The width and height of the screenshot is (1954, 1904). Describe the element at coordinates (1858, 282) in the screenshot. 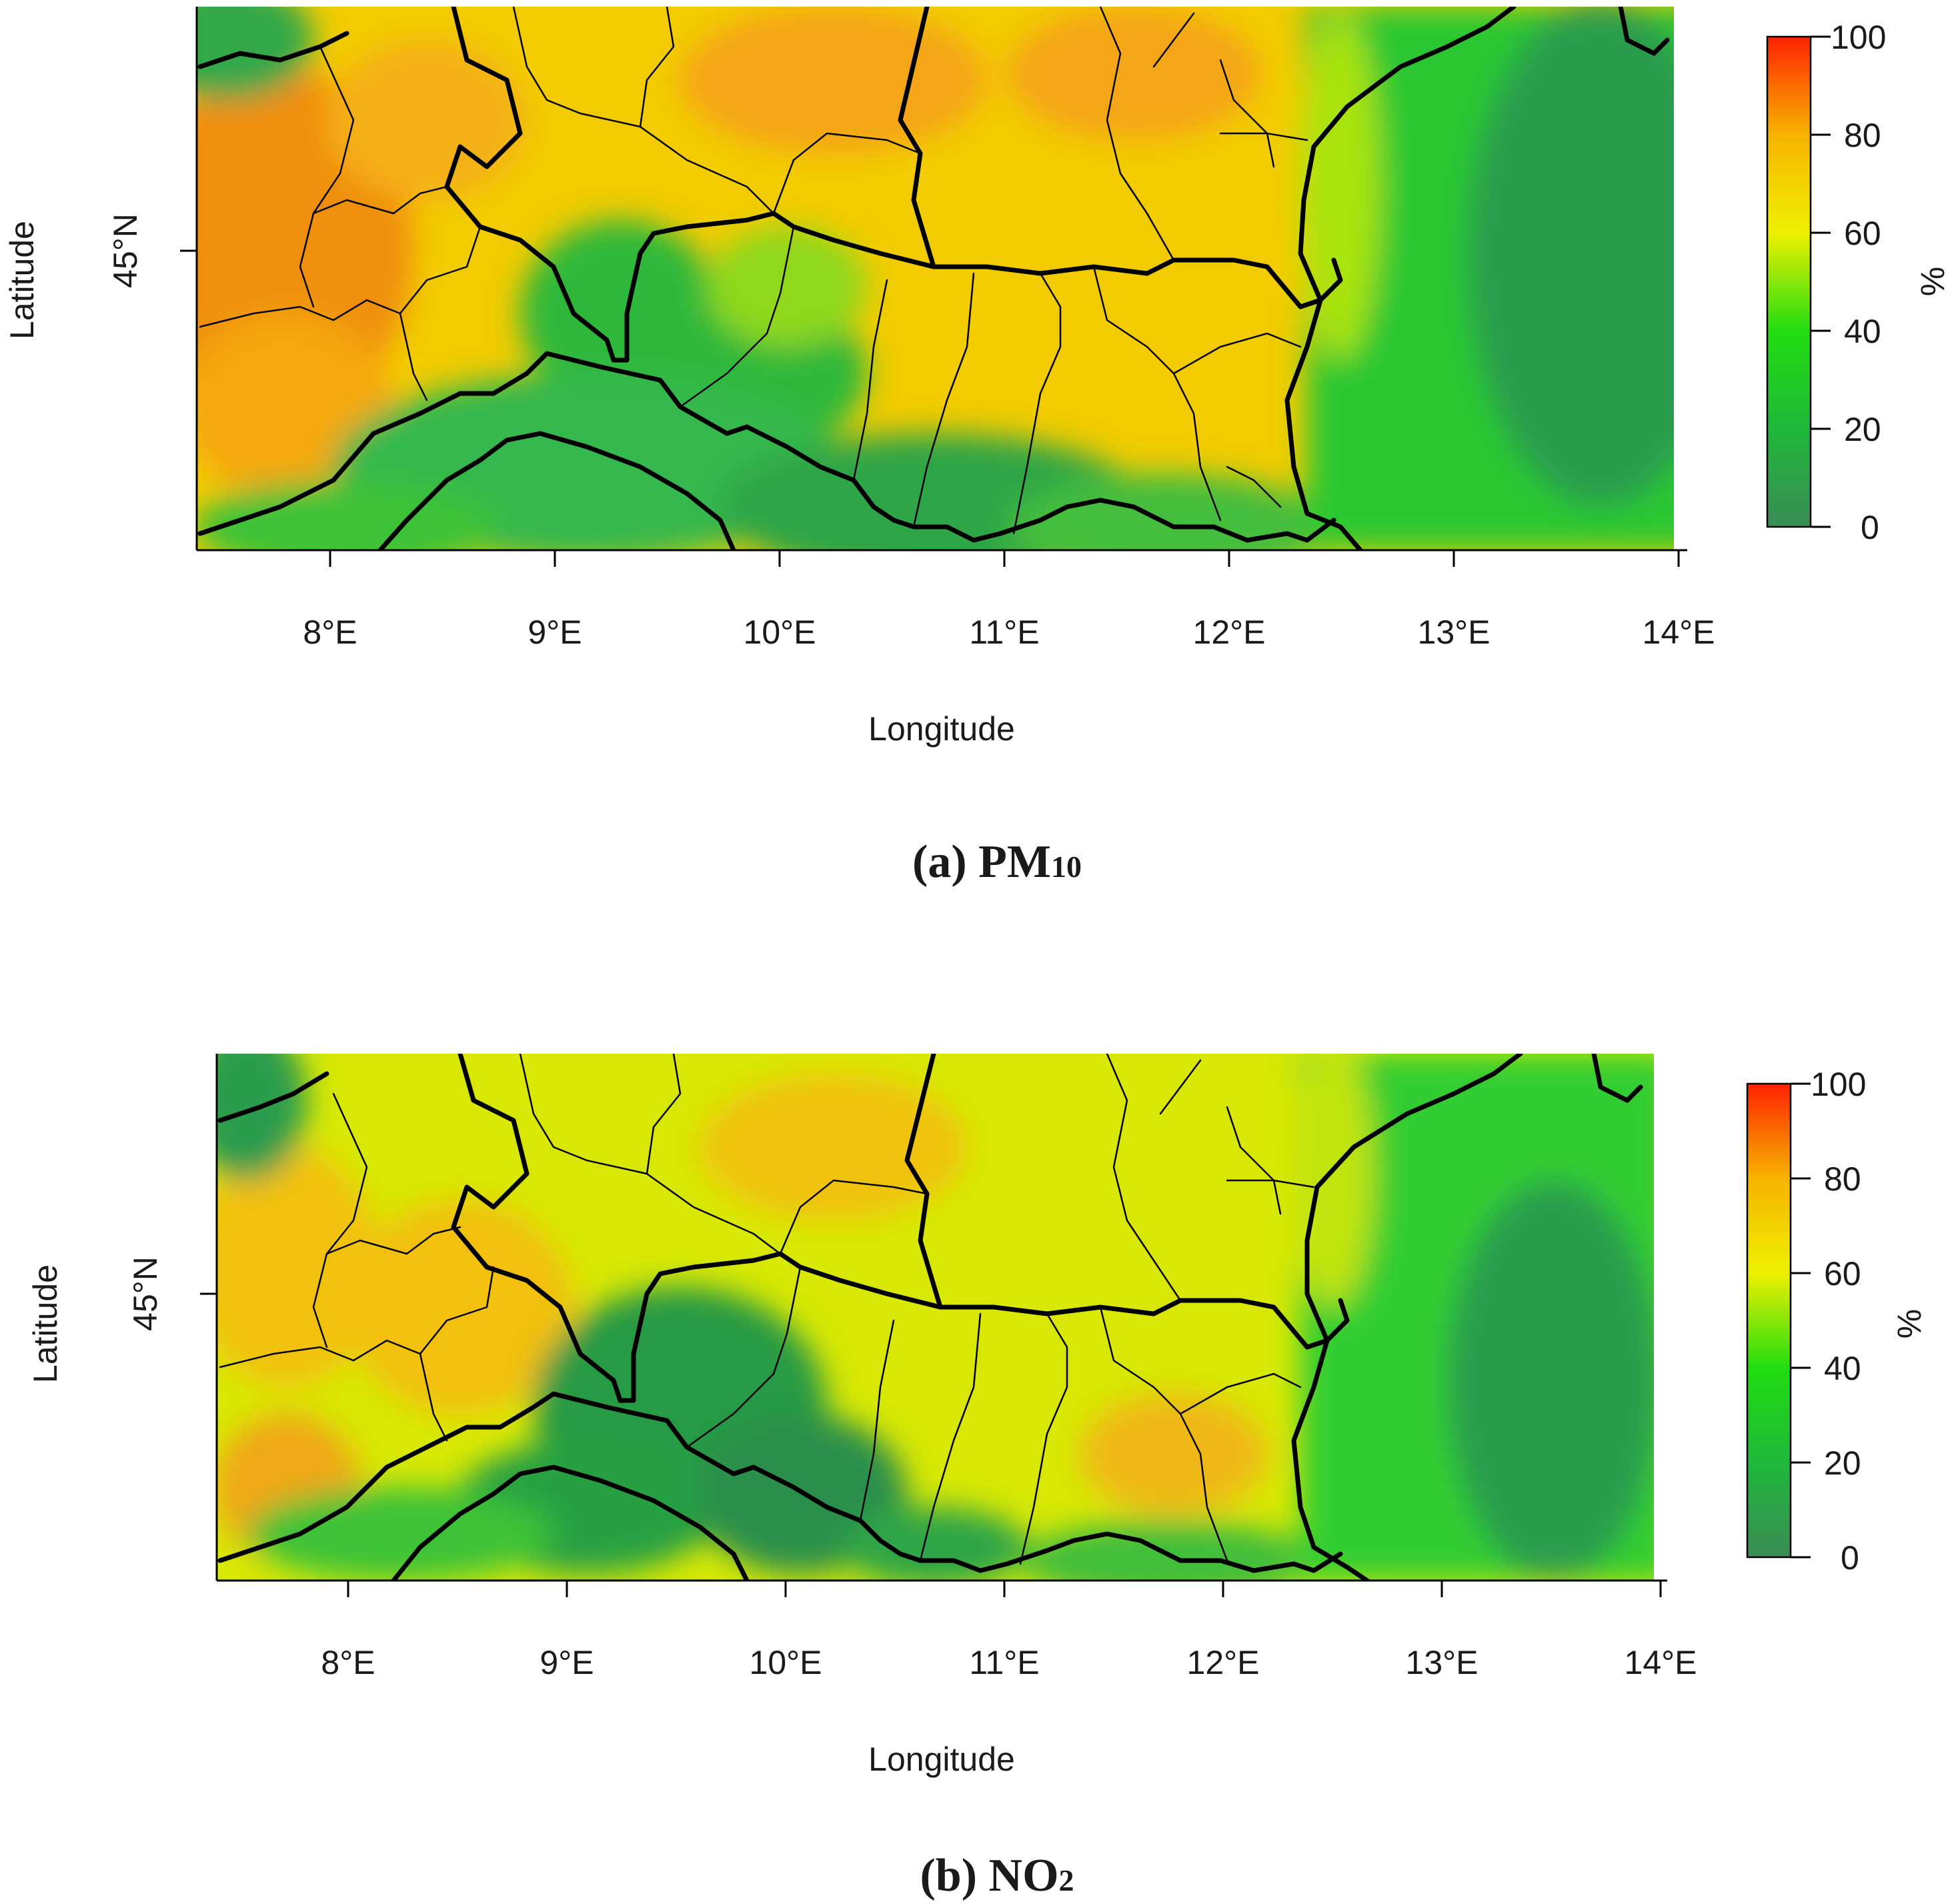

I see `colorbar-pm10: 0 20 40 60 80 100 %` at that location.